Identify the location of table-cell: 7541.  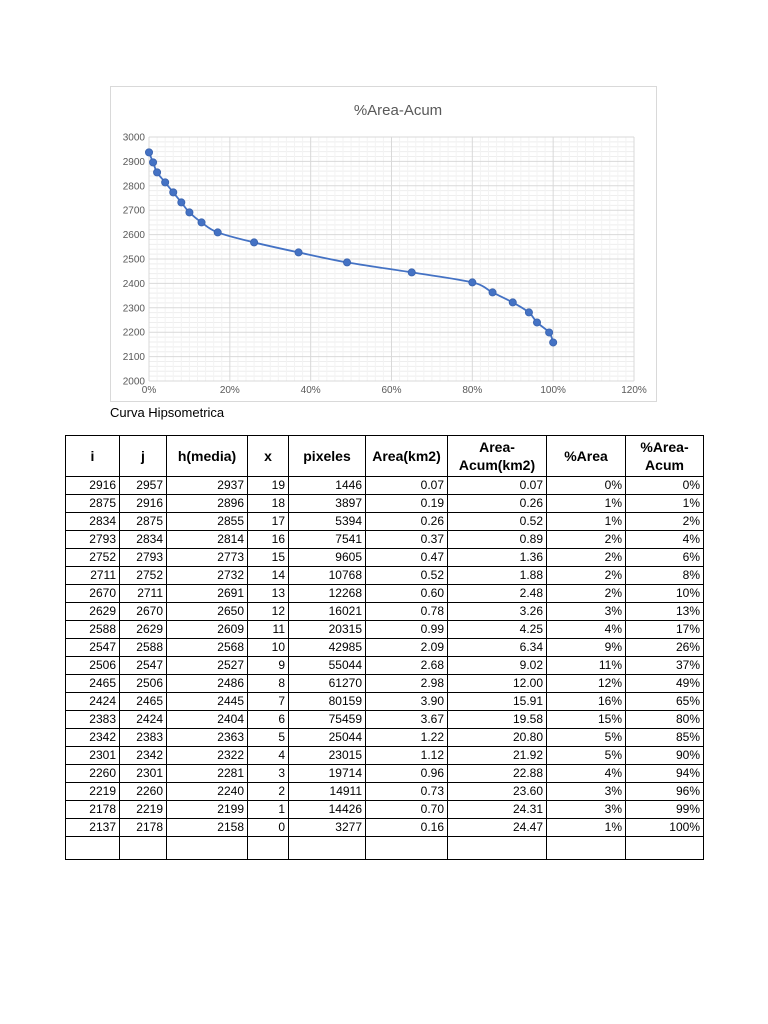
(327, 539).